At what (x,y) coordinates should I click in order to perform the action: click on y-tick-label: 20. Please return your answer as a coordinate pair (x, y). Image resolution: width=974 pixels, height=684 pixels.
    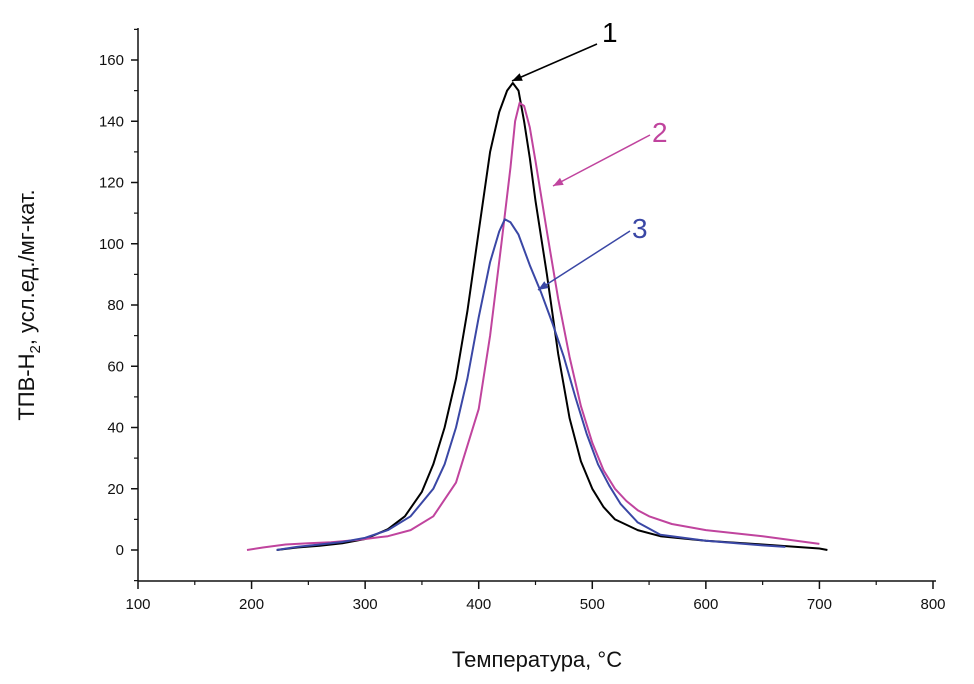
    Looking at the image, I should click on (115, 489).